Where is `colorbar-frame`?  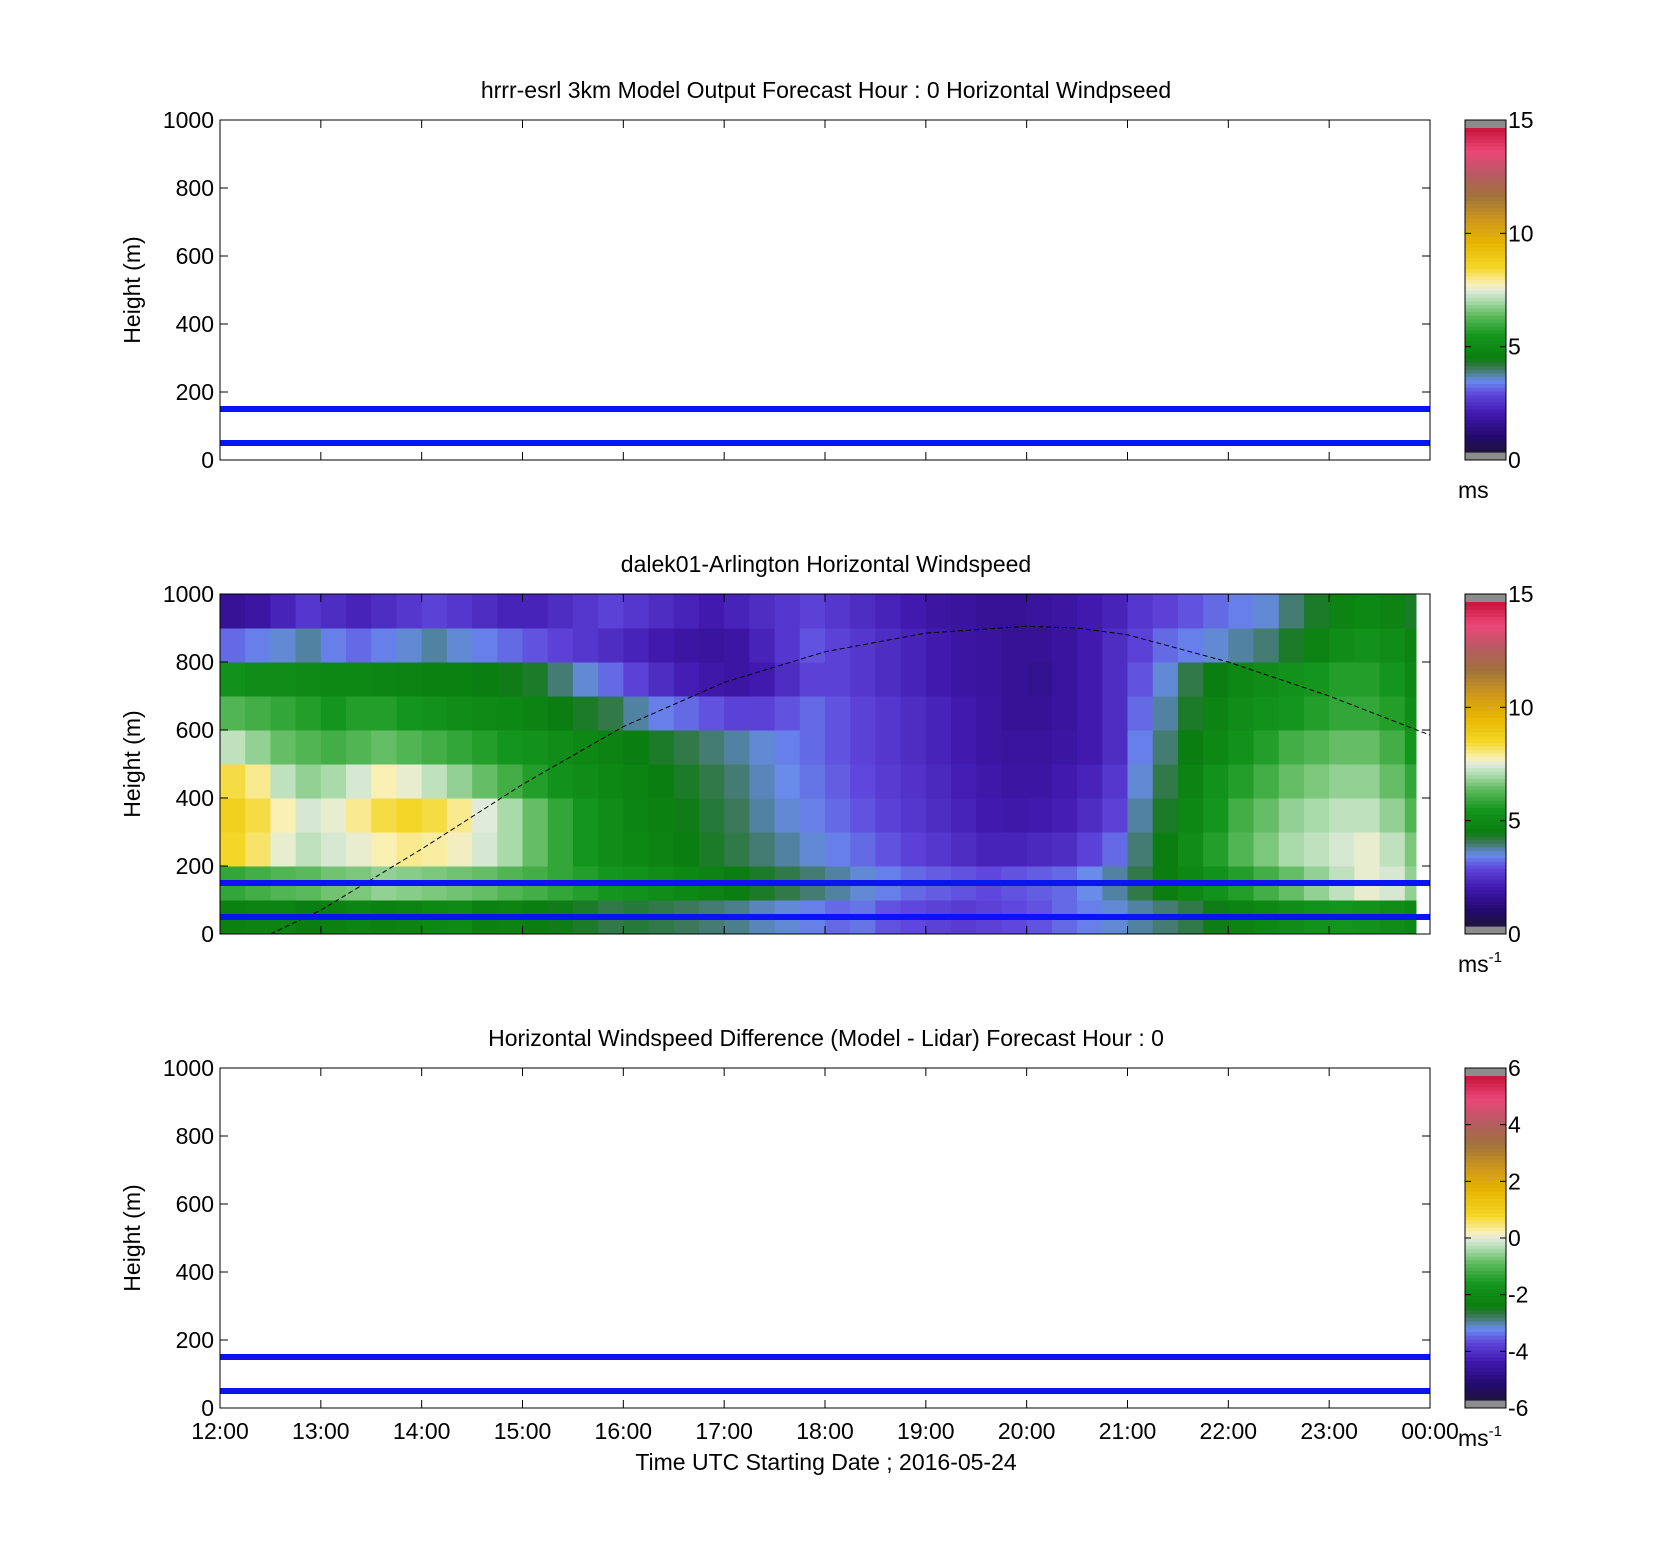
colorbar-frame is located at coordinates (1485, 290).